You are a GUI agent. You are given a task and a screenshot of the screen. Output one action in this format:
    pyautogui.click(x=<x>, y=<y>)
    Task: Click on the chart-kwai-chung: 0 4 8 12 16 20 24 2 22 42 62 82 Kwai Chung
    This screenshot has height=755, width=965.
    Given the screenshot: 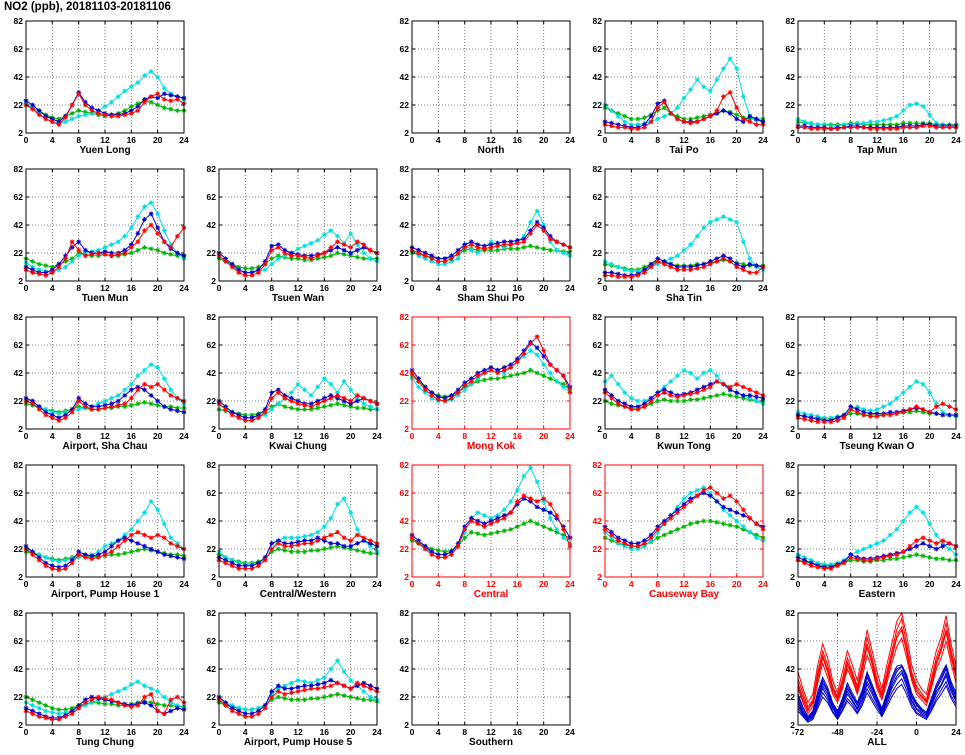 What is the action you would take?
    pyautogui.click(x=289, y=384)
    